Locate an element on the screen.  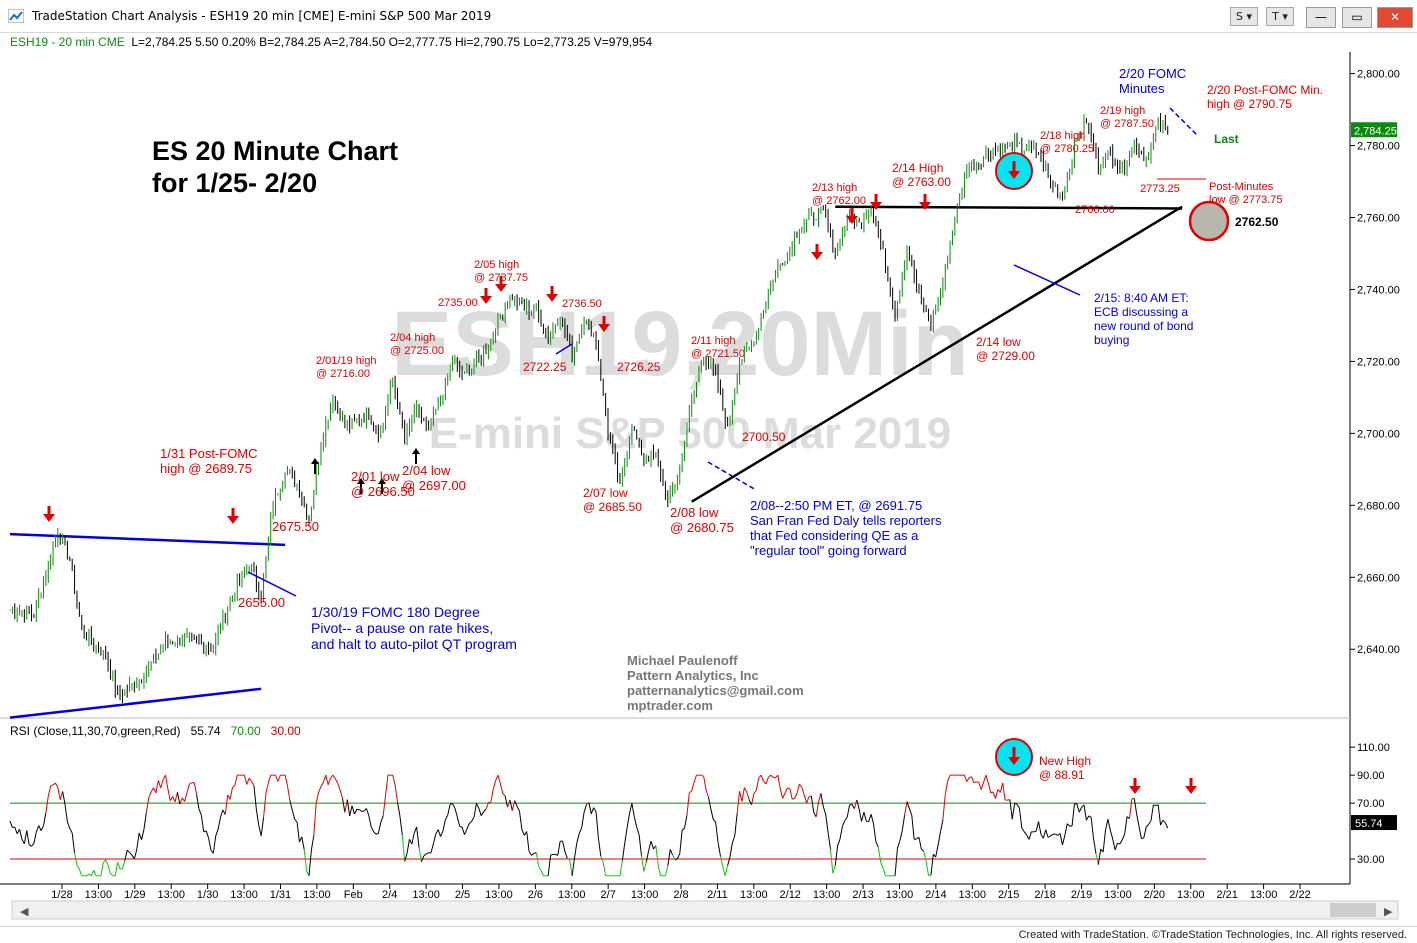
rsi-tick-label: 30.00 is located at coordinates (1371, 860).